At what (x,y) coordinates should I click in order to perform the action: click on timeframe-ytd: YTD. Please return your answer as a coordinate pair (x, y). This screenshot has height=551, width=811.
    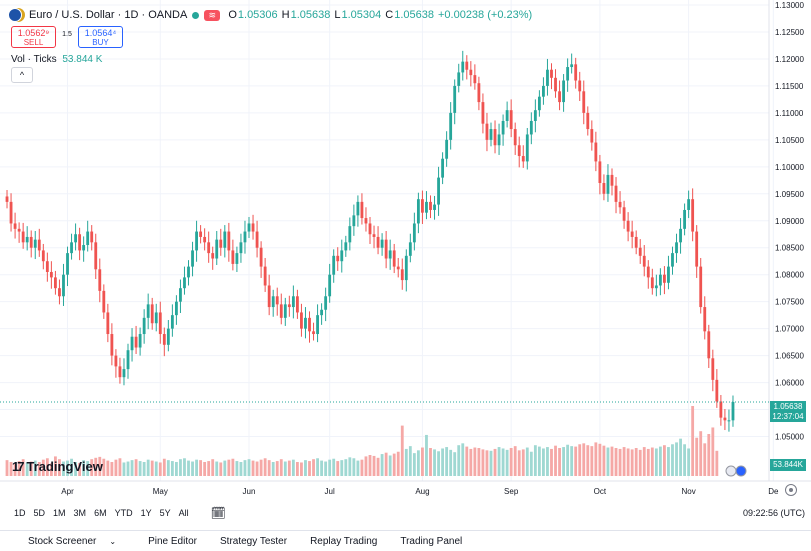
    Looking at the image, I should click on (123, 513).